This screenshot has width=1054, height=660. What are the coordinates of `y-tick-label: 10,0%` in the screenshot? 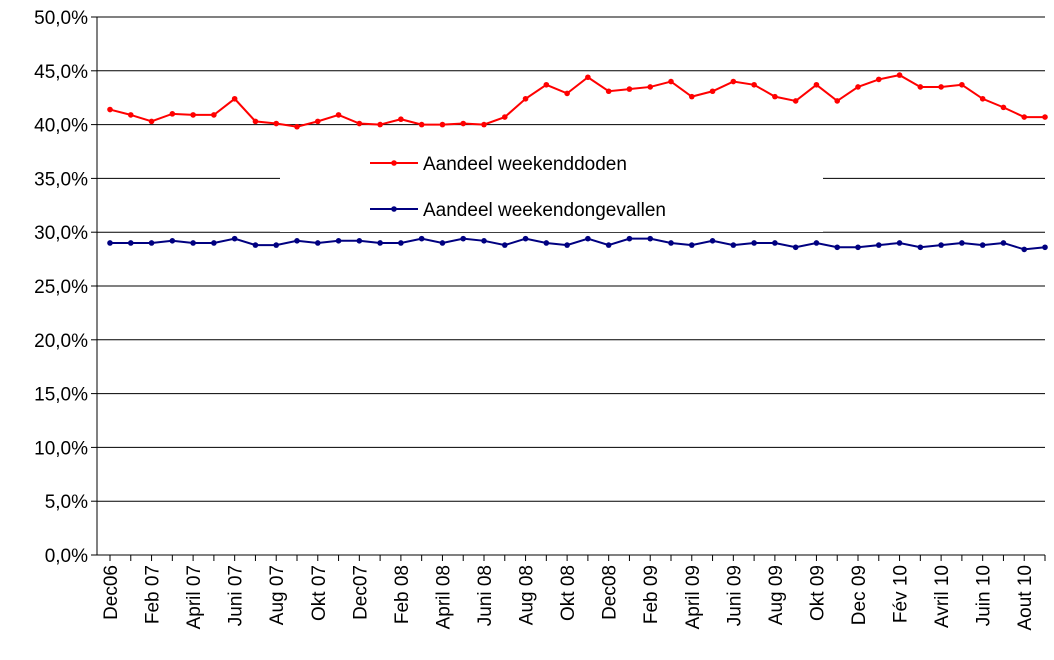 It's located at (61, 448).